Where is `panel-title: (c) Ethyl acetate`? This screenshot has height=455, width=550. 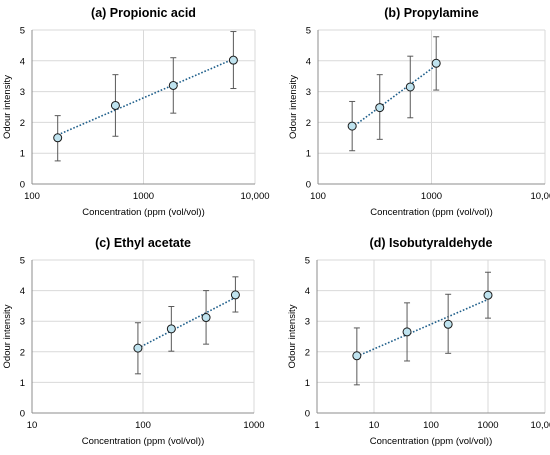 panel-title: (c) Ethyl acetate is located at coordinates (143, 243).